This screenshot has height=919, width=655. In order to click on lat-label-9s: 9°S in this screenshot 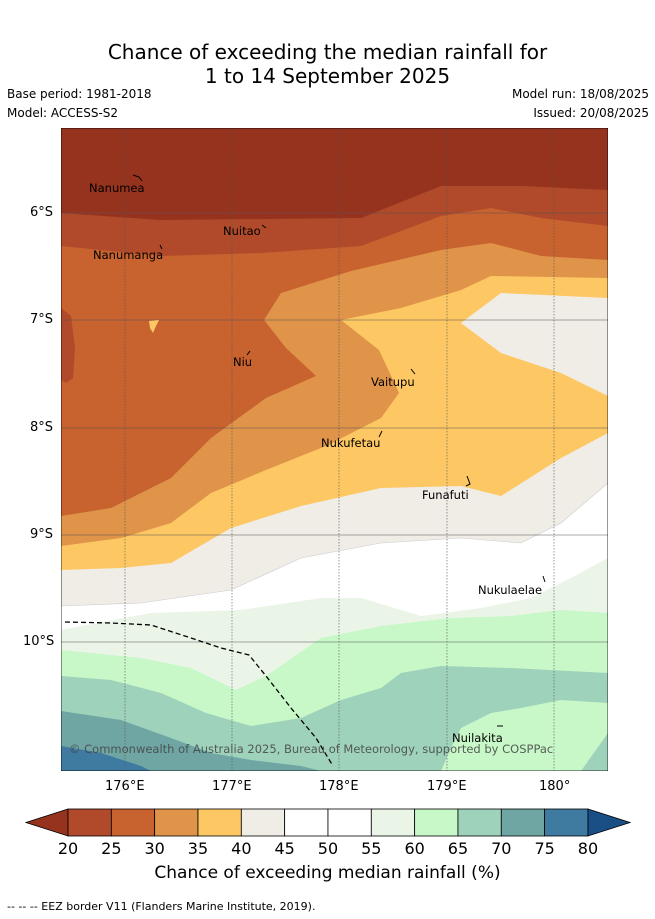, I will do `click(42, 534)`.